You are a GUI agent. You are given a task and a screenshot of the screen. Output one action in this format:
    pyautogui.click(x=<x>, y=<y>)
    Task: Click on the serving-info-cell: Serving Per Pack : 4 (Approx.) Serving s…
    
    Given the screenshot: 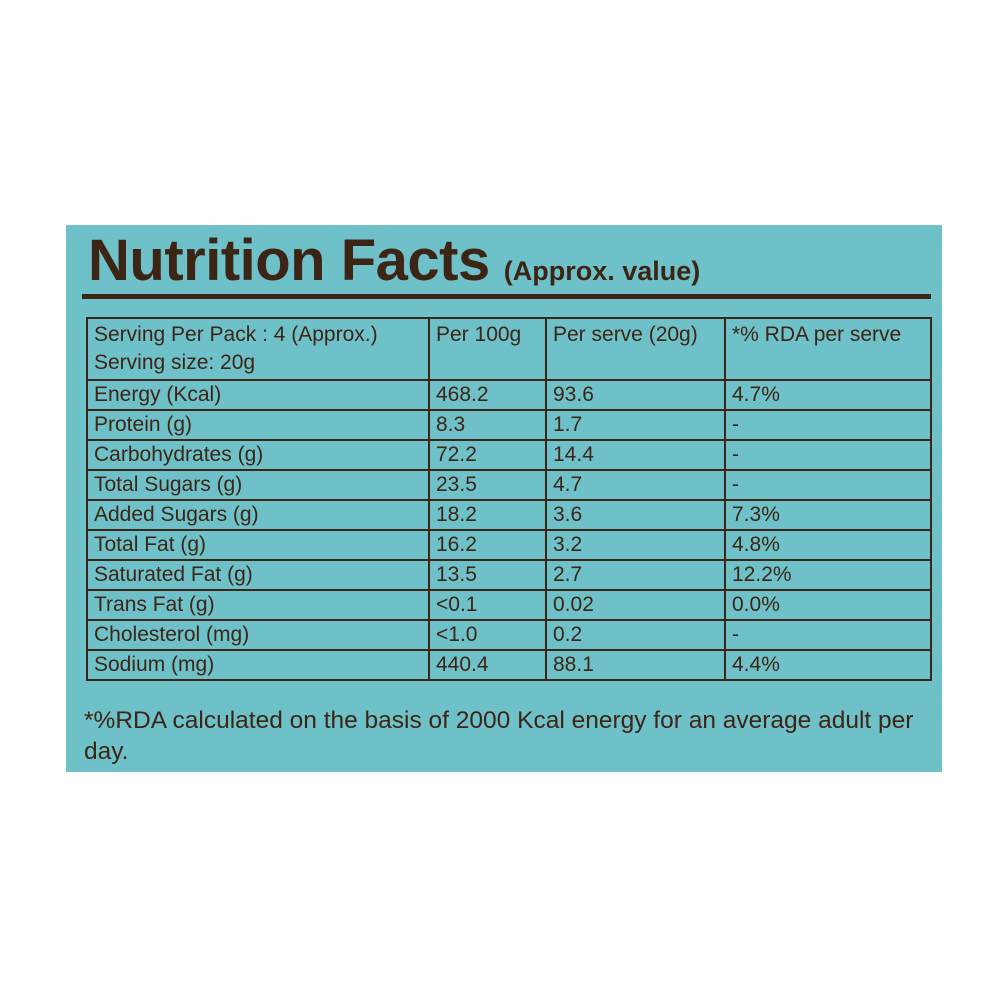 What is the action you would take?
    pyautogui.click(x=258, y=349)
    